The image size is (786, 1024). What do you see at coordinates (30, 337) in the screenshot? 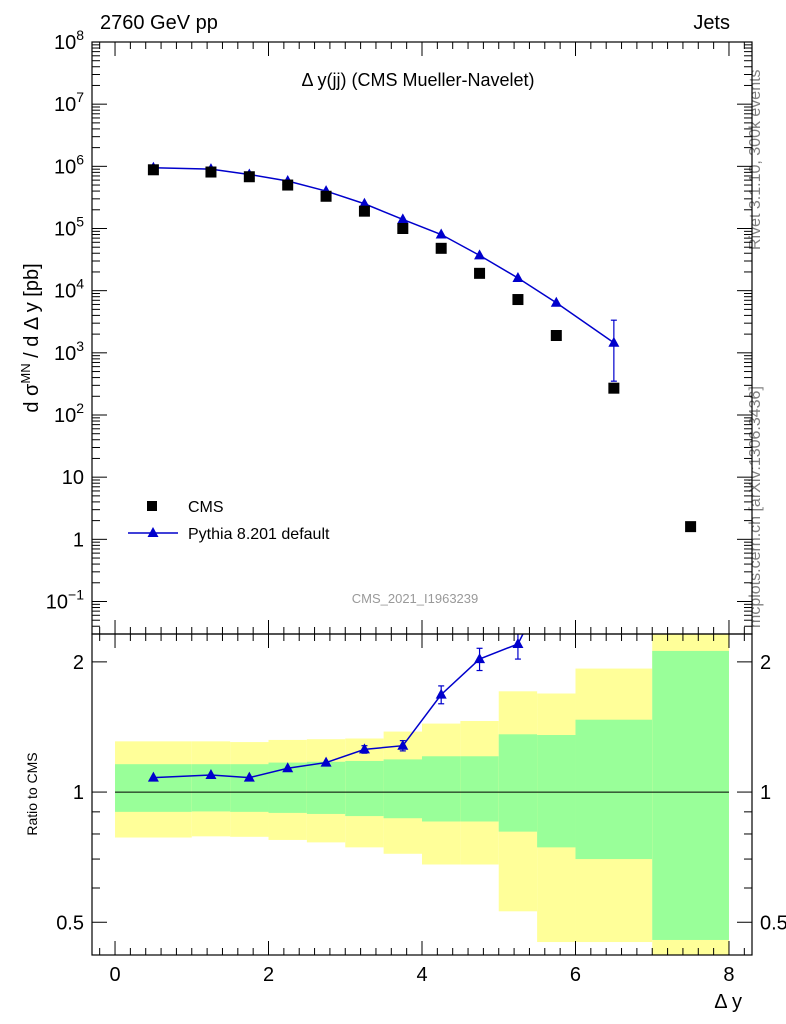
I see `main-y-axis-label: d σMN / d Δ y [pb]` at bounding box center [30, 337].